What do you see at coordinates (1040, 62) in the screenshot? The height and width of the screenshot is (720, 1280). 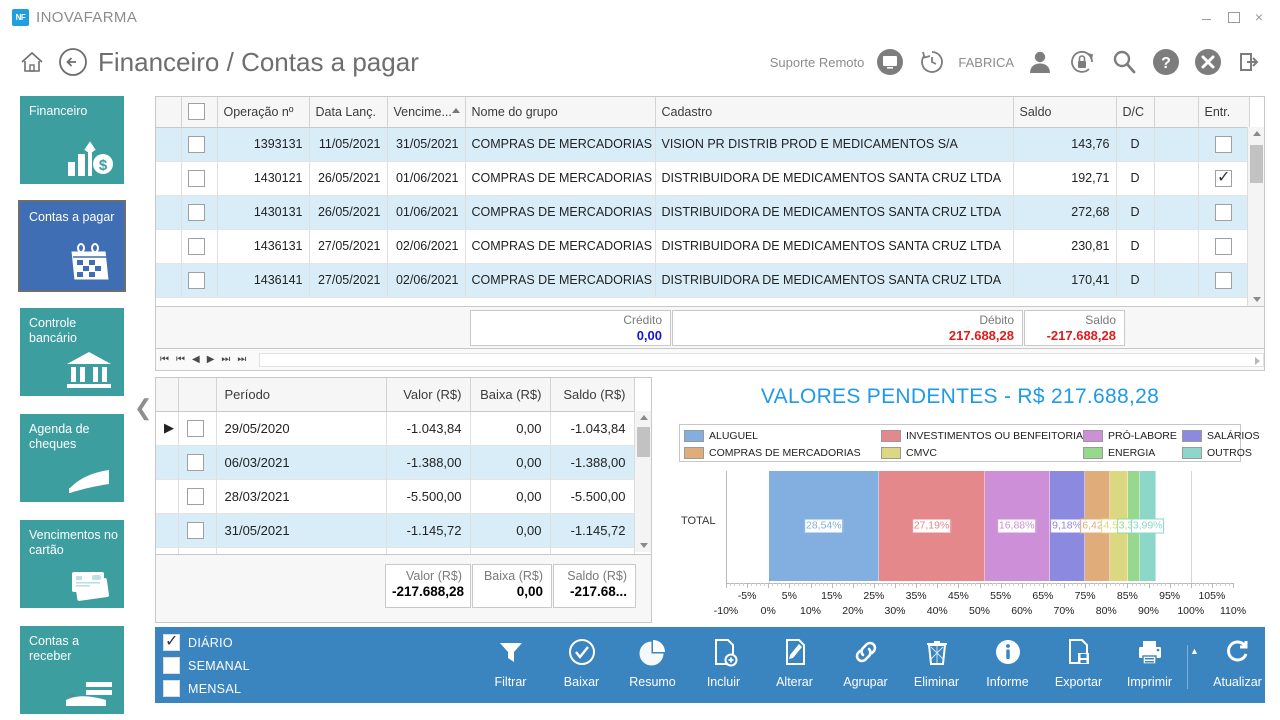 I see `user-icon` at bounding box center [1040, 62].